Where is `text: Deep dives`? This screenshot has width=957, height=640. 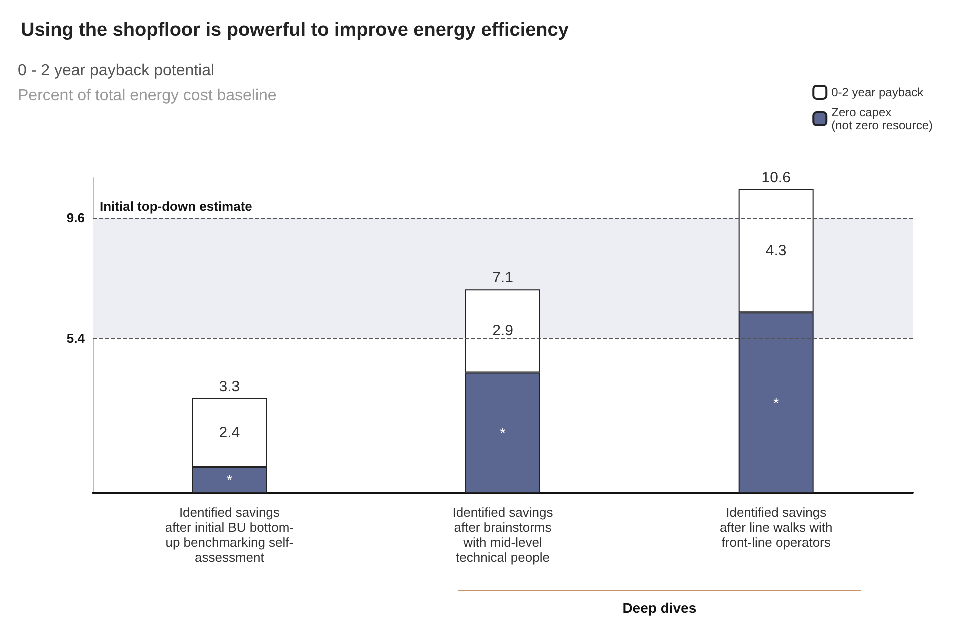
text: Deep dives is located at coordinates (659, 608).